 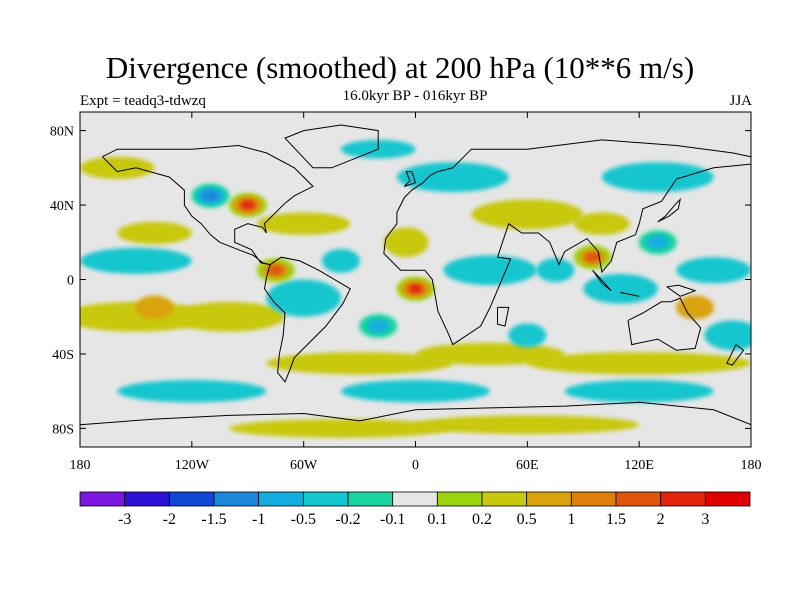 I want to click on colorbar-label: -0.2, so click(x=347, y=519).